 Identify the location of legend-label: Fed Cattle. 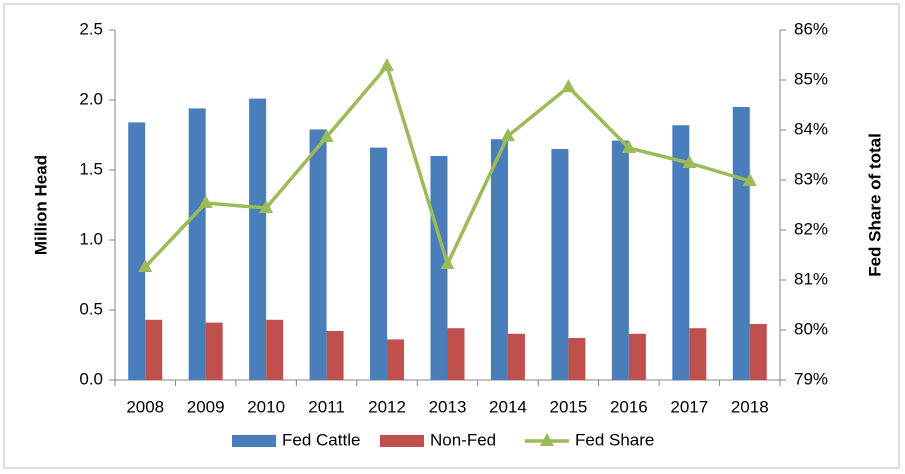
(321, 439).